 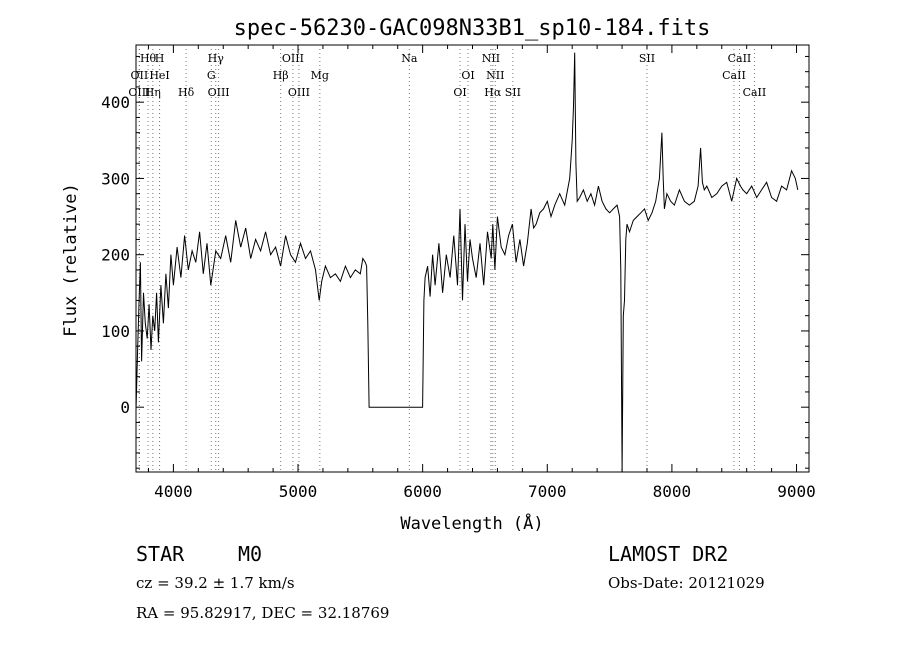 I want to click on line-label-9: OIII, so click(x=219, y=92).